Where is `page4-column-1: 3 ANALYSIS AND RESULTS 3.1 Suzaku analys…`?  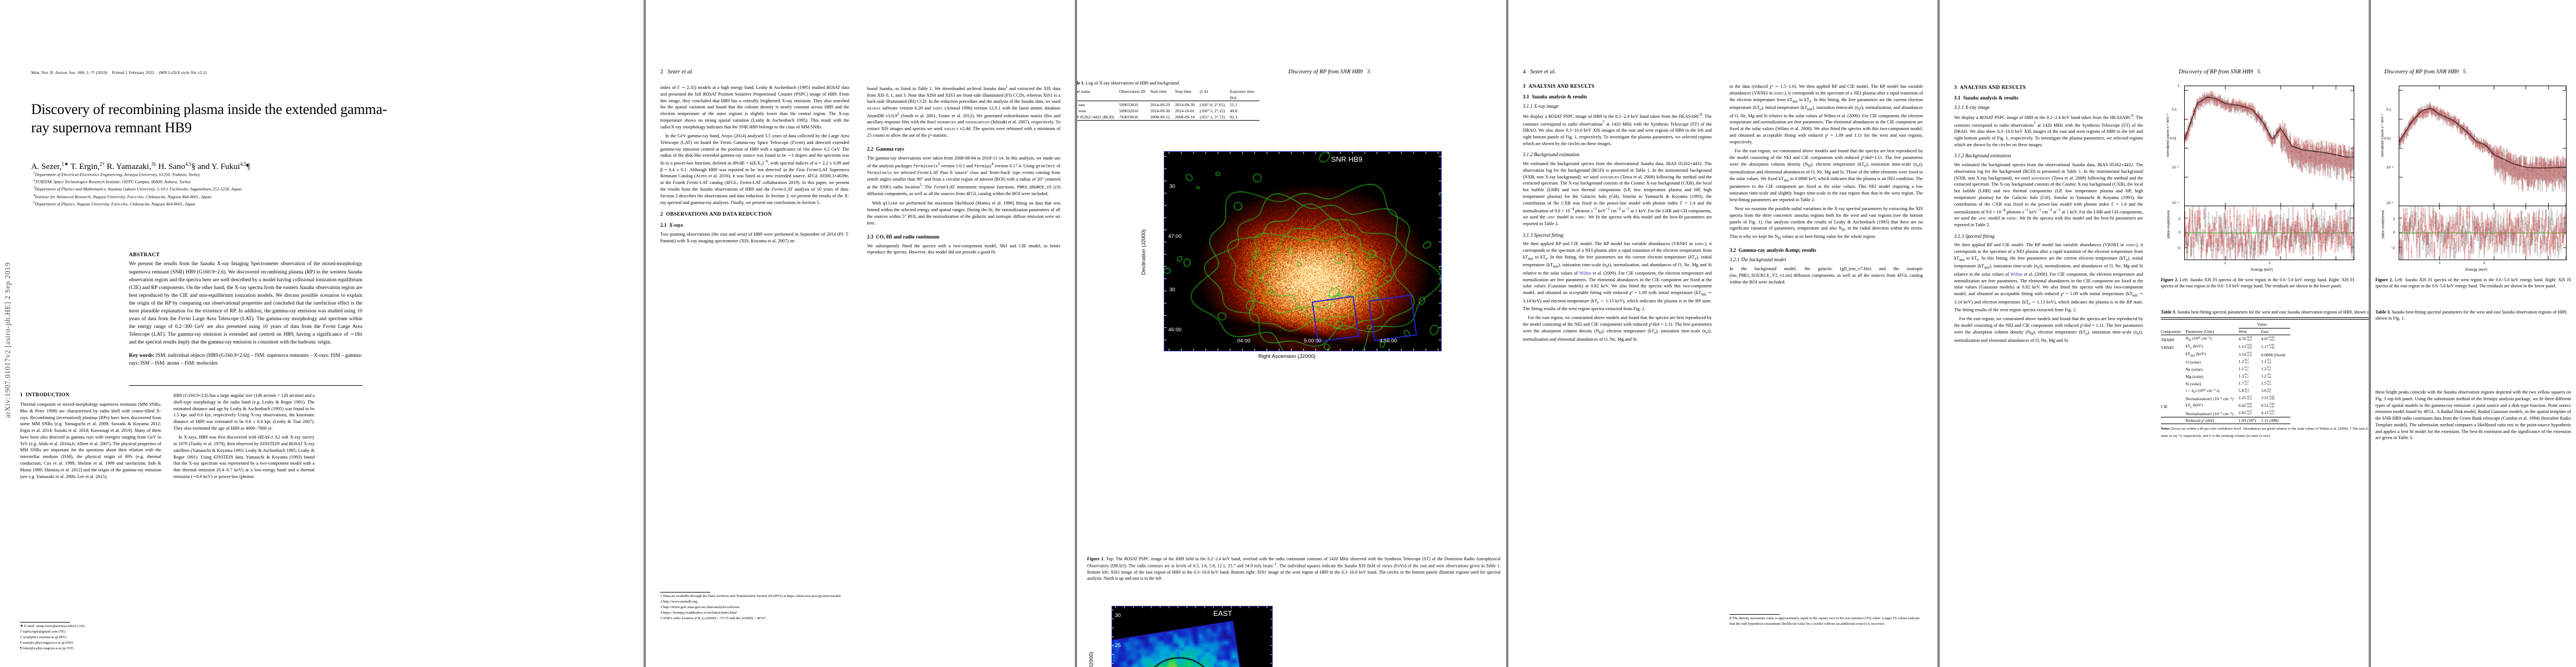 page4-column-1: 3 ANALYSIS AND RESULTS 3.1 Suzaku analys… is located at coordinates (1617, 214).